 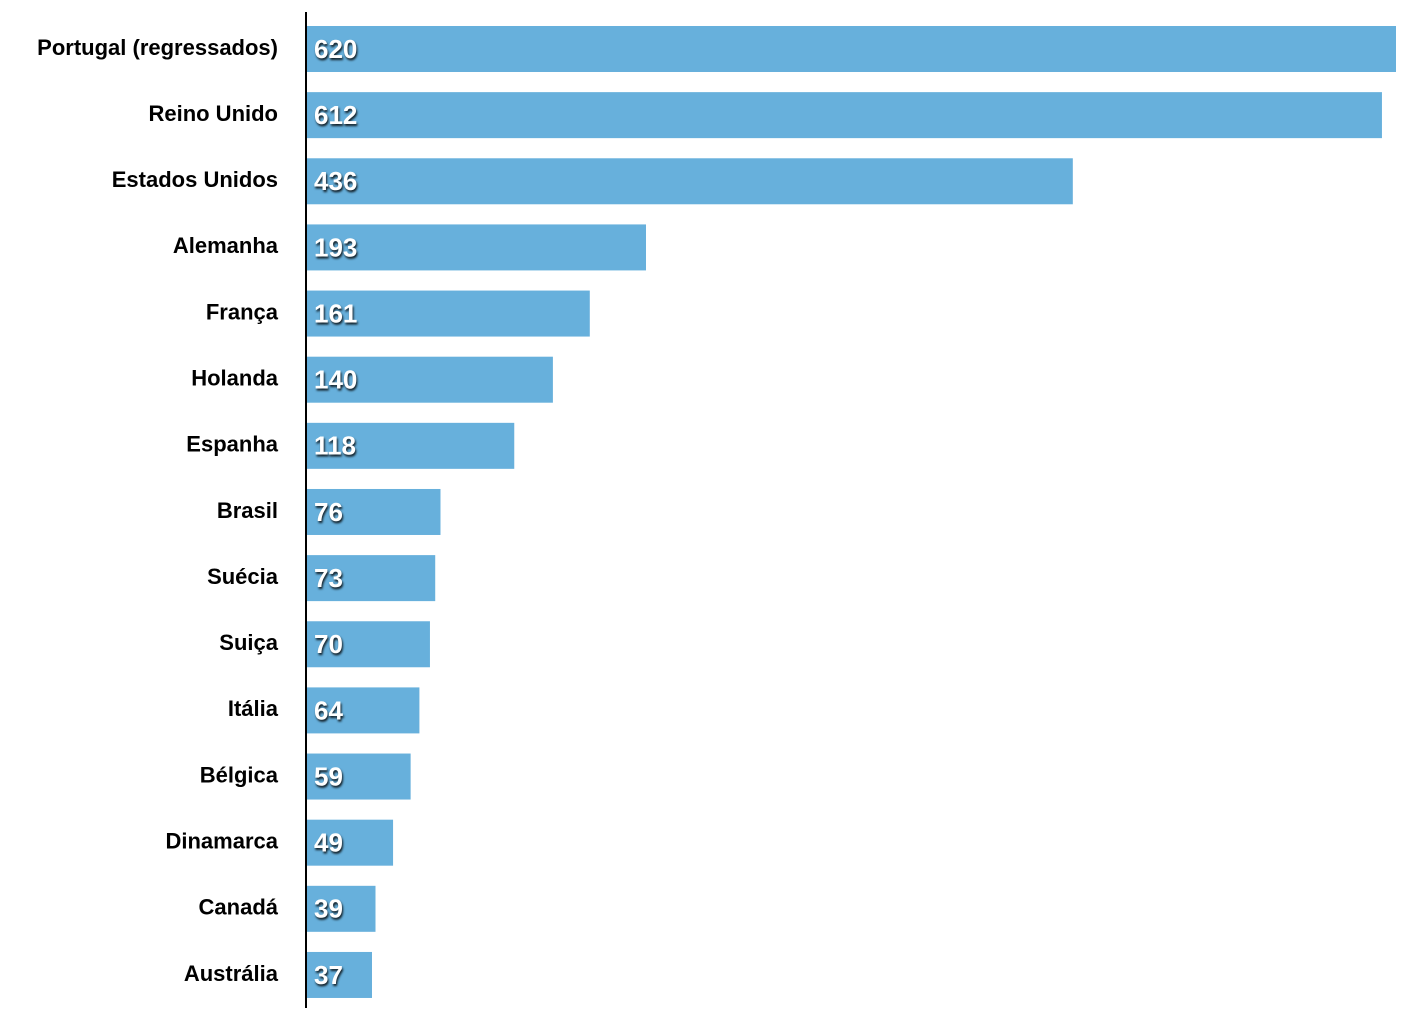 I want to click on value-label: 49, so click(x=328, y=843).